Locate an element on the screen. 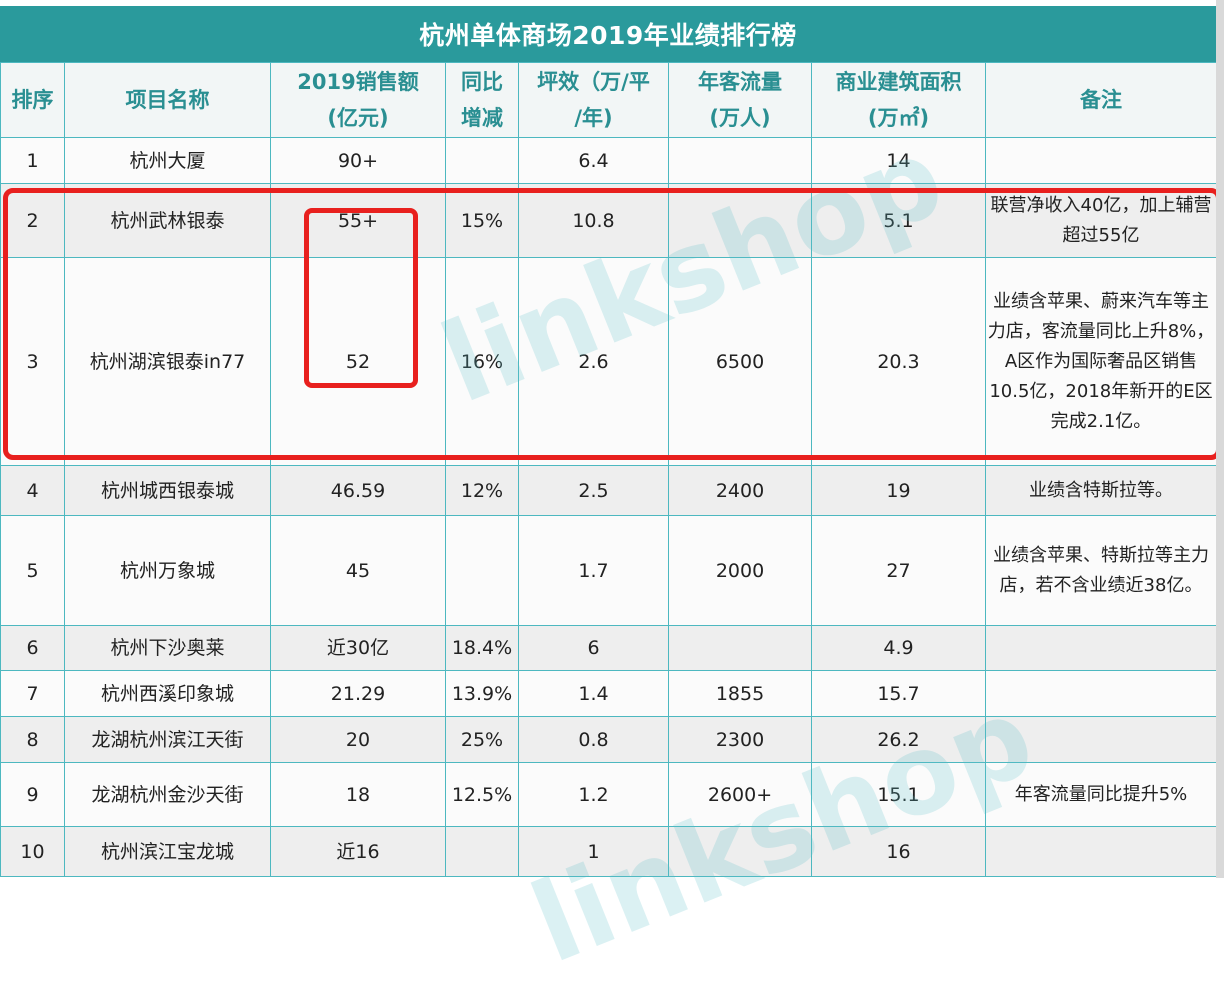 The height and width of the screenshot is (988, 1224). table-row: 6 杭州下沙奥莱 近30亿 18.4% 6 4.9 is located at coordinates (608, 648).